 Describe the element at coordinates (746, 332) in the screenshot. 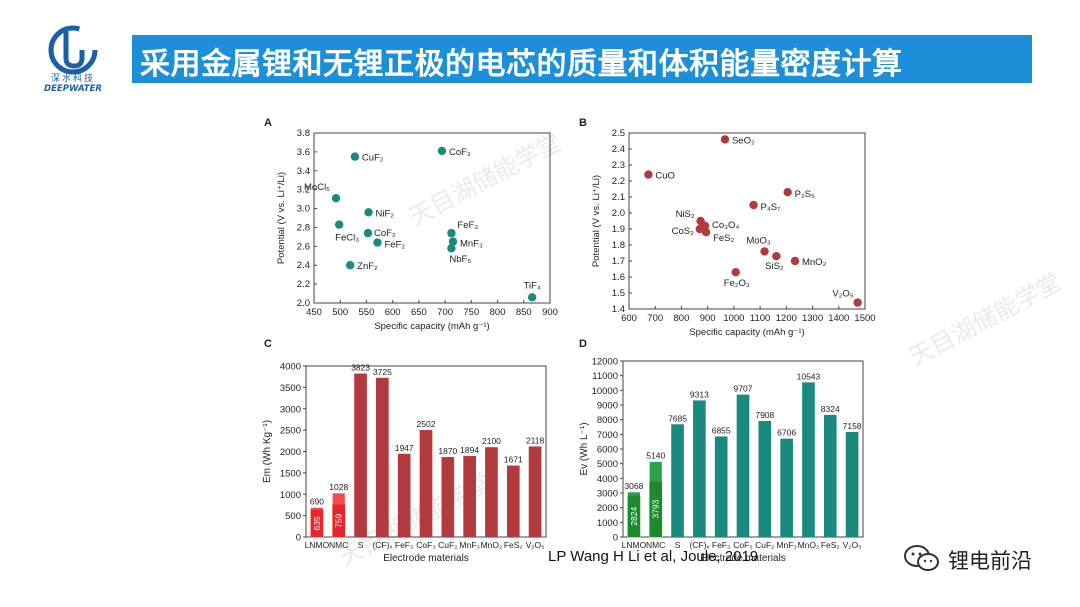

I see `x-axis-label: Specific capacity (mAh g⁻¹)` at that location.